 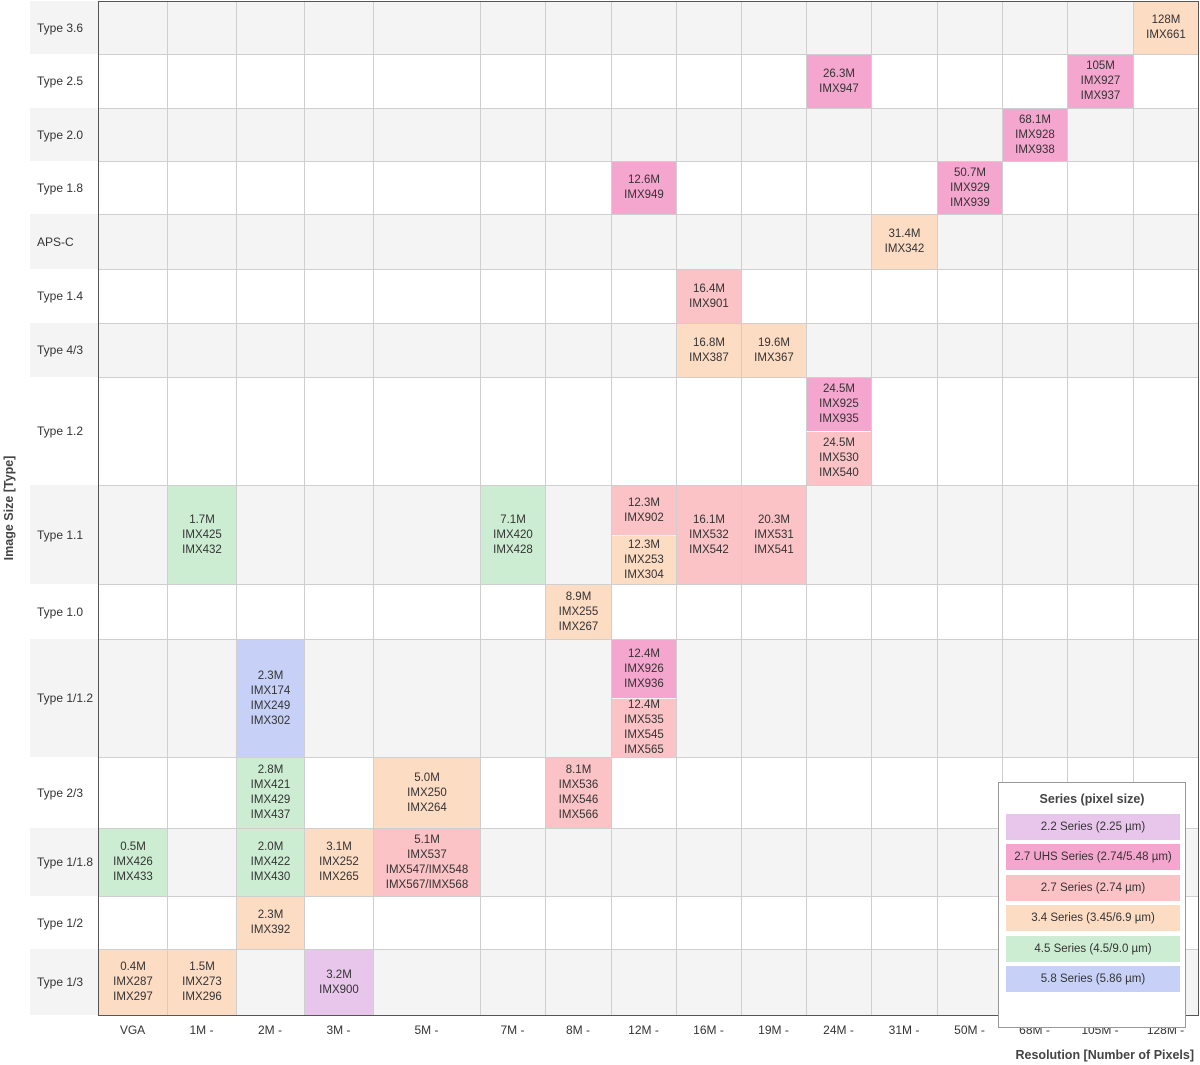 I want to click on cell-resolution: 0.5M, so click(x=133, y=847).